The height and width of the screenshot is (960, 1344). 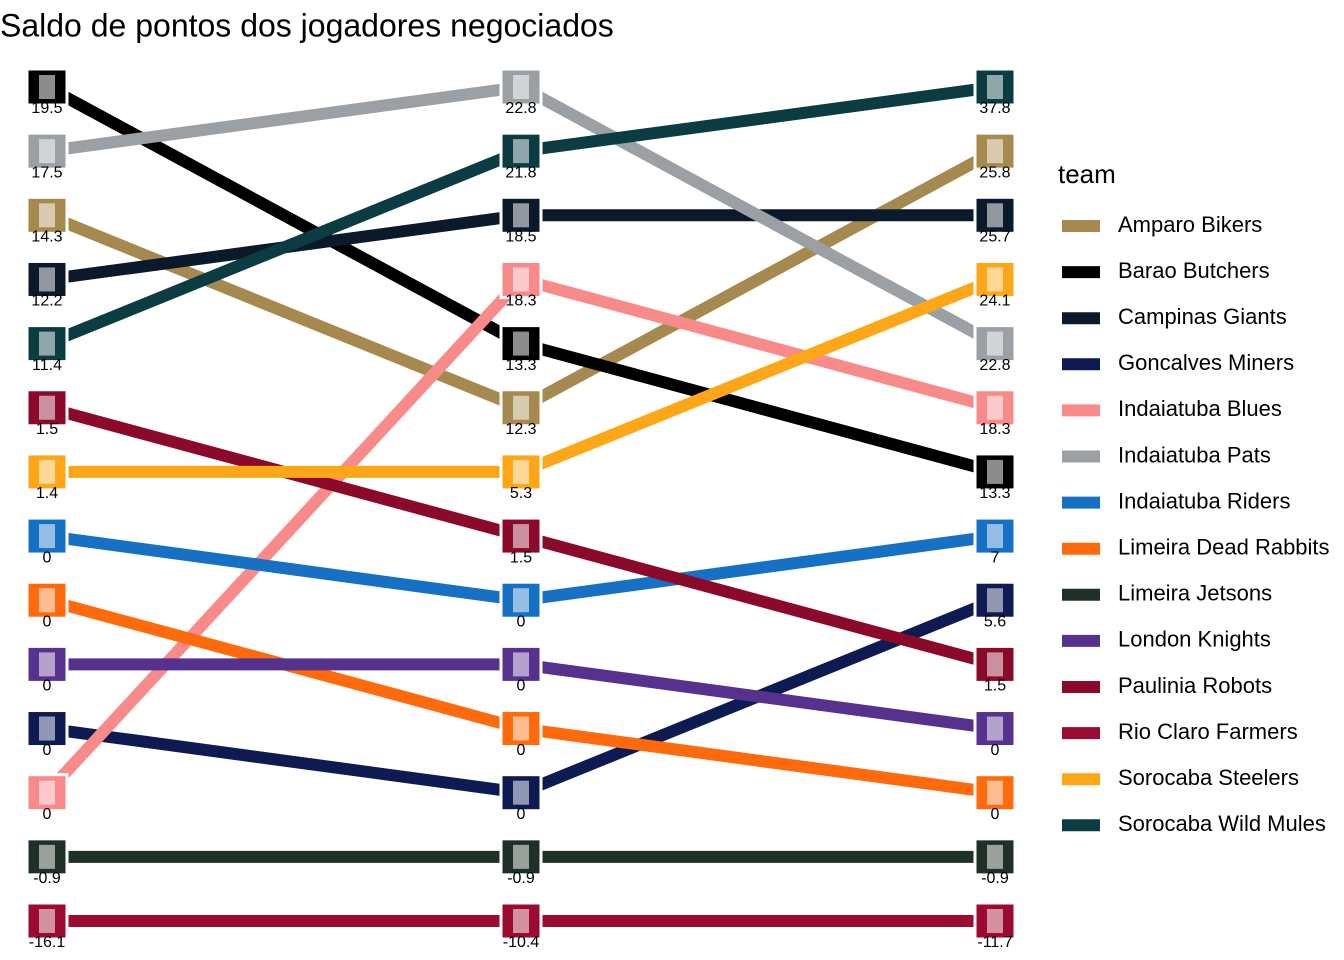 I want to click on value-label: 18.5, so click(x=520, y=237).